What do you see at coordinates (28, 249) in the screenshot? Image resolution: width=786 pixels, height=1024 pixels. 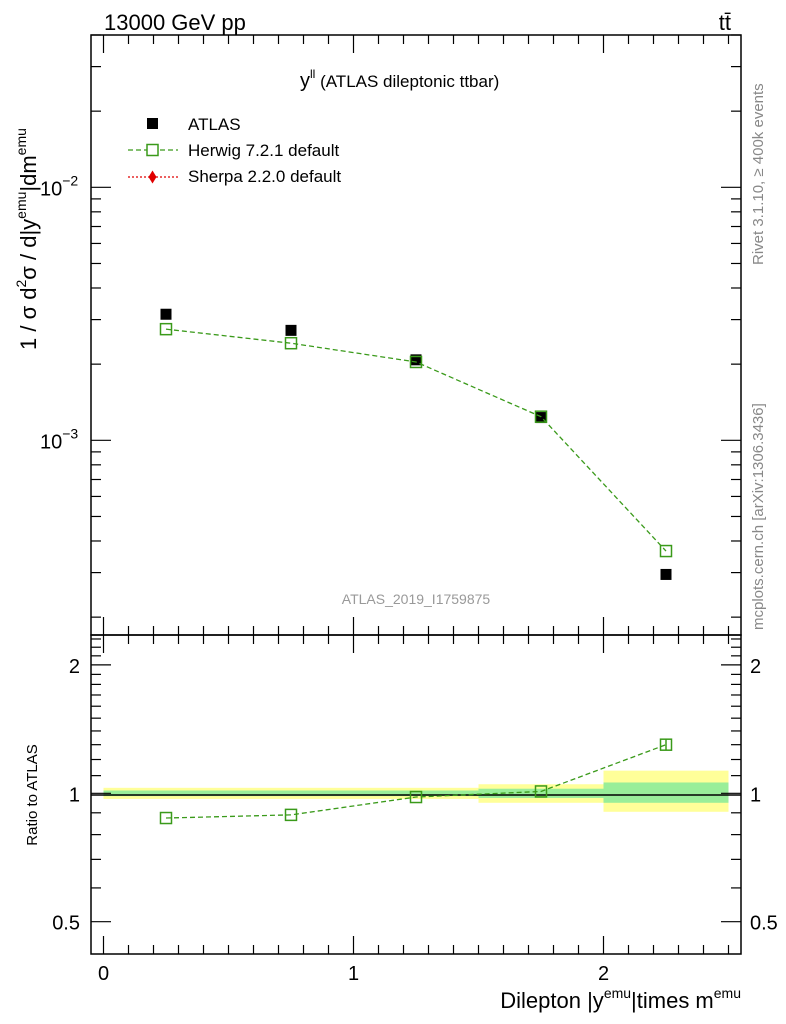 I see `ylabel-part-2: σ / d|y` at bounding box center [28, 249].